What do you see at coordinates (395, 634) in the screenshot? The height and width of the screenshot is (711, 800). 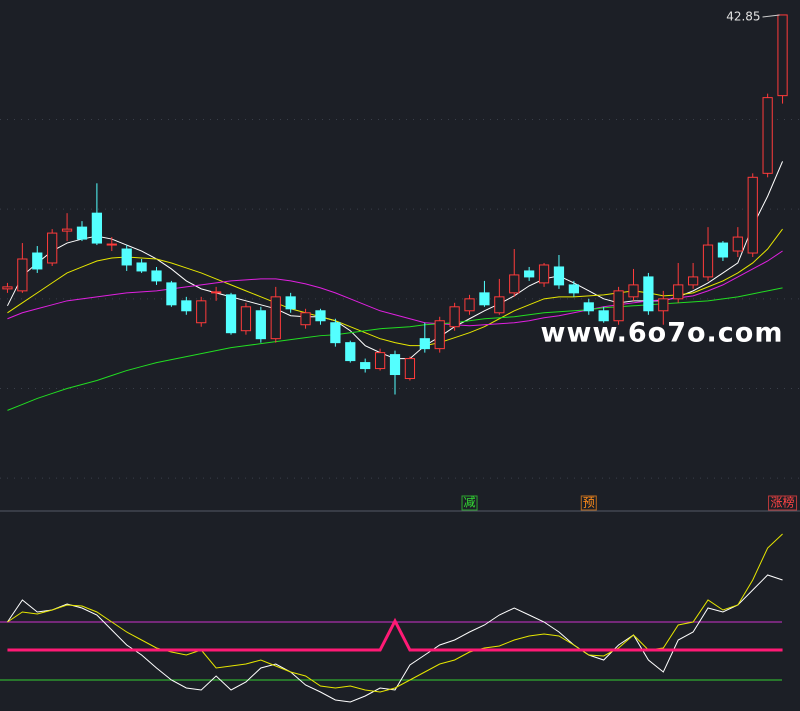 I see `indicator-line` at bounding box center [395, 634].